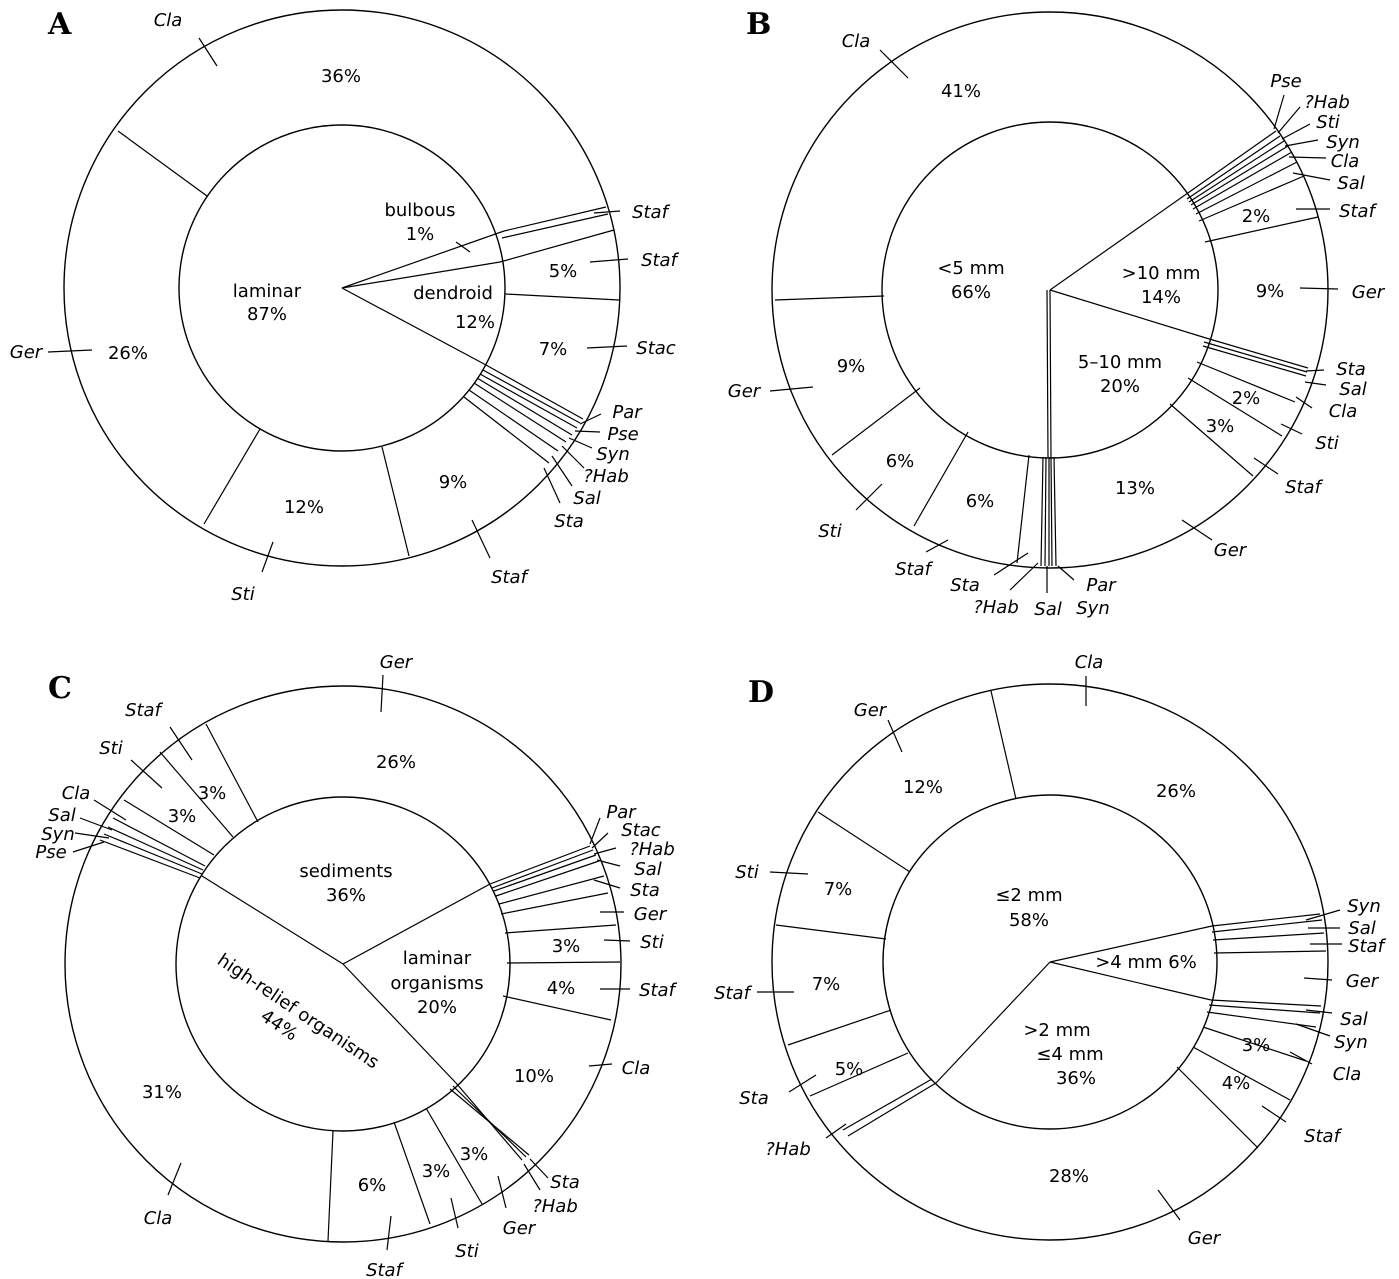  What do you see at coordinates (534, 1076) in the screenshot?
I see `outer-pct: 10%` at bounding box center [534, 1076].